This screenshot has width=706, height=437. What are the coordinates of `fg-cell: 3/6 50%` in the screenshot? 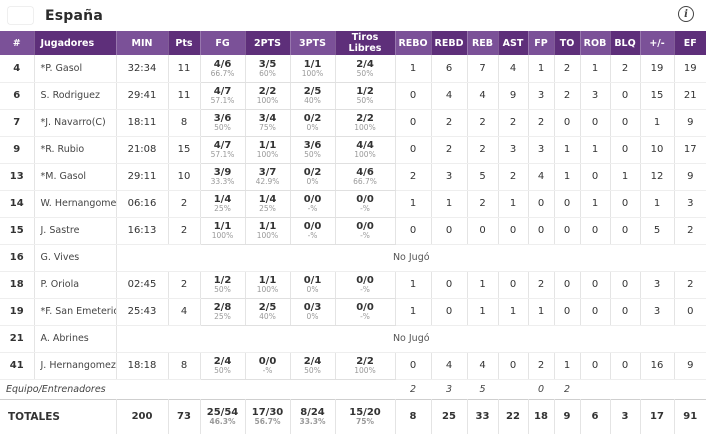 It's located at (223, 123).